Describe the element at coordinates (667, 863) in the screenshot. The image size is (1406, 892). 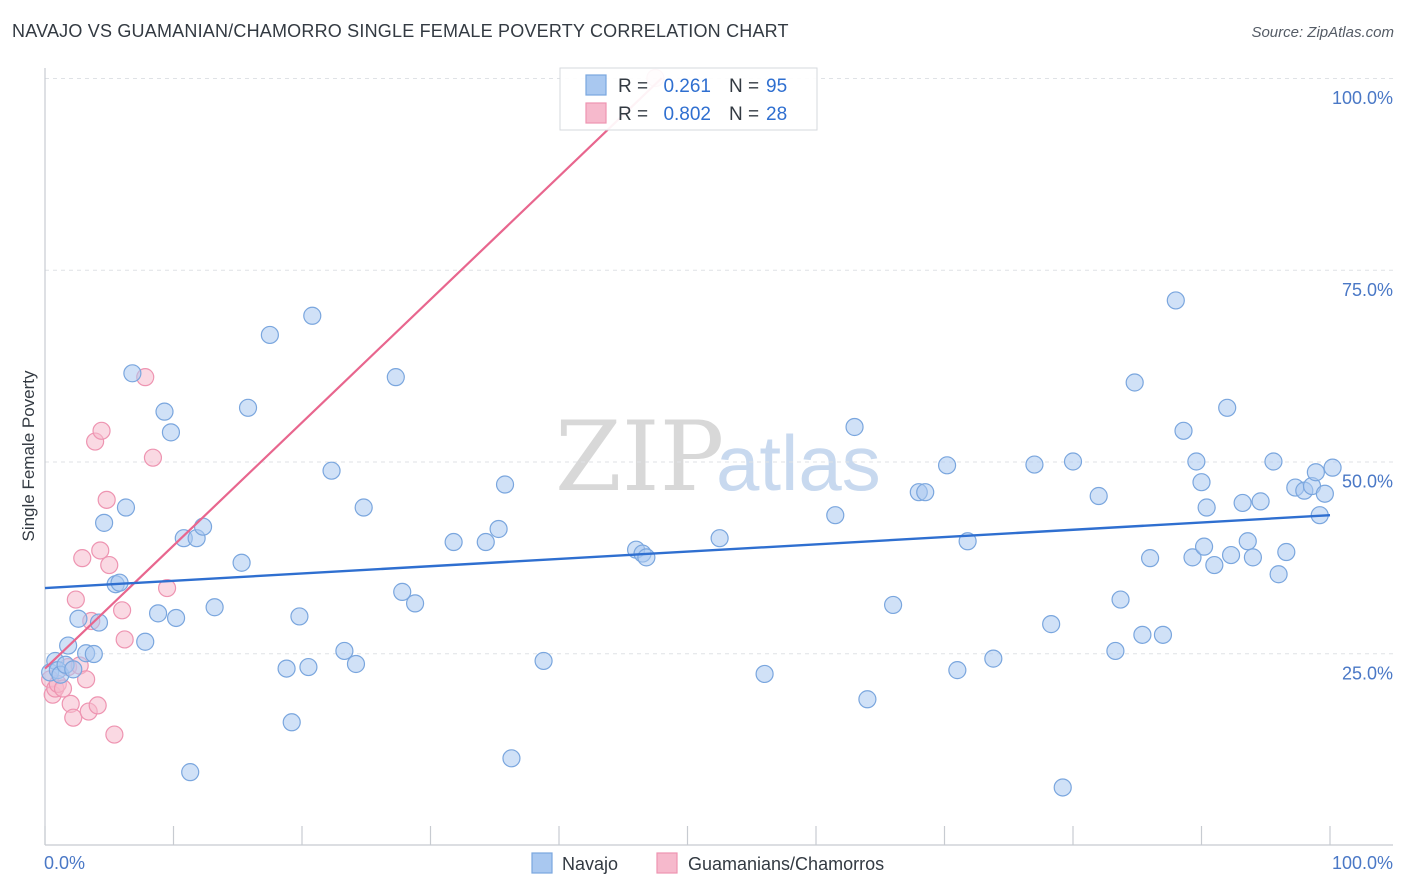
I see `bottom-legend-swatch-guam` at that location.